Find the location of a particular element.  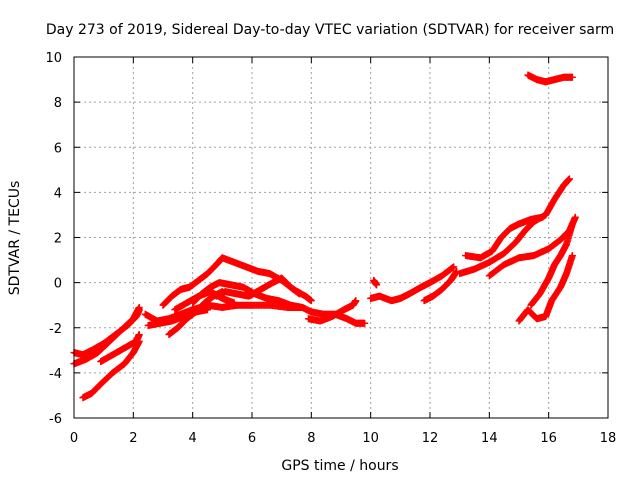

x-tick-label: 16 is located at coordinates (548, 438).